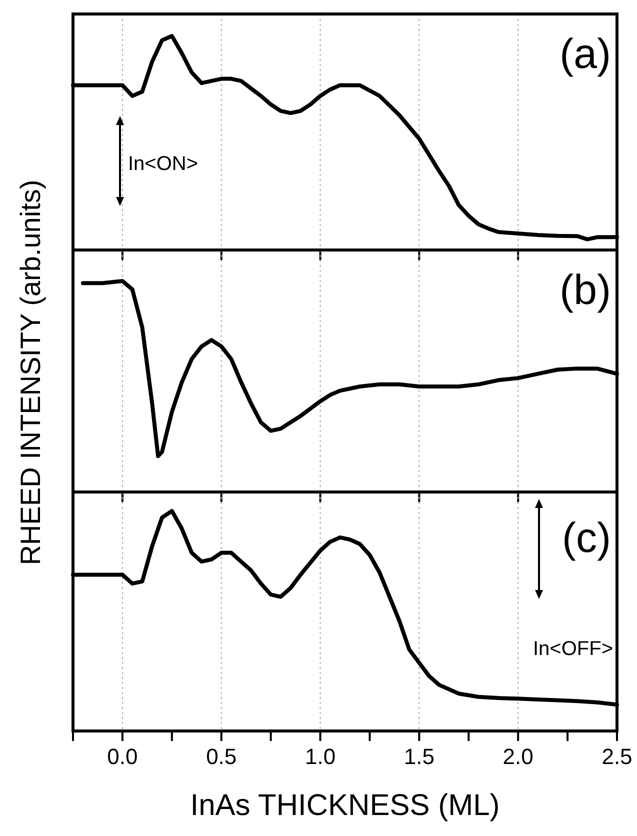 Image resolution: width=637 pixels, height=836 pixels. Describe the element at coordinates (518, 756) in the screenshot. I see `x-tick-label: 2.0` at that location.